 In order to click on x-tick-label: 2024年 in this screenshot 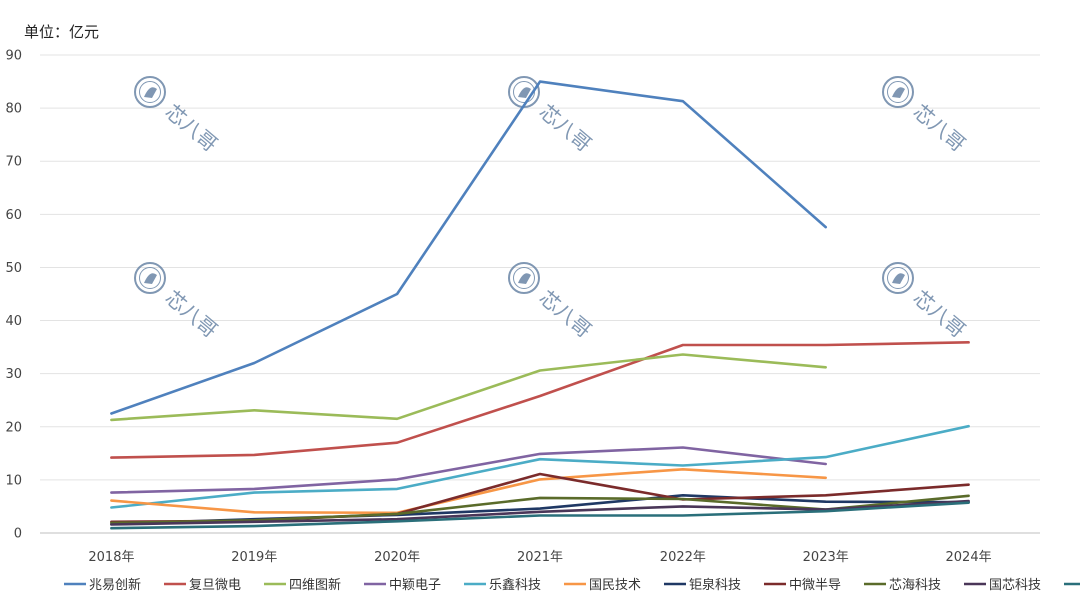, I will do `click(969, 557)`.